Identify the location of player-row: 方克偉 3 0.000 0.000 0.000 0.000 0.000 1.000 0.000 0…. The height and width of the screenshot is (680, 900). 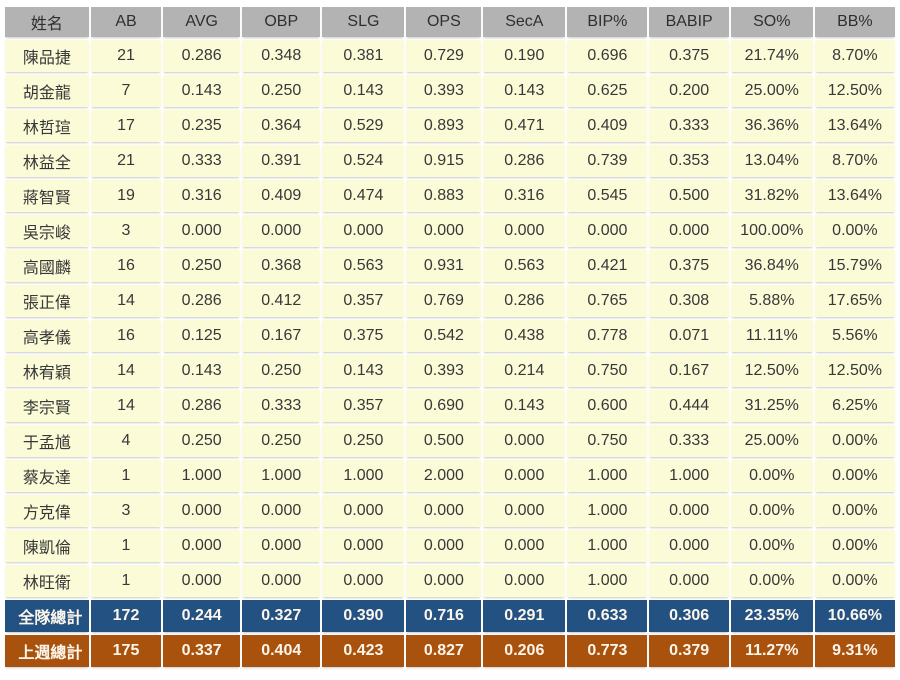
(450, 511).